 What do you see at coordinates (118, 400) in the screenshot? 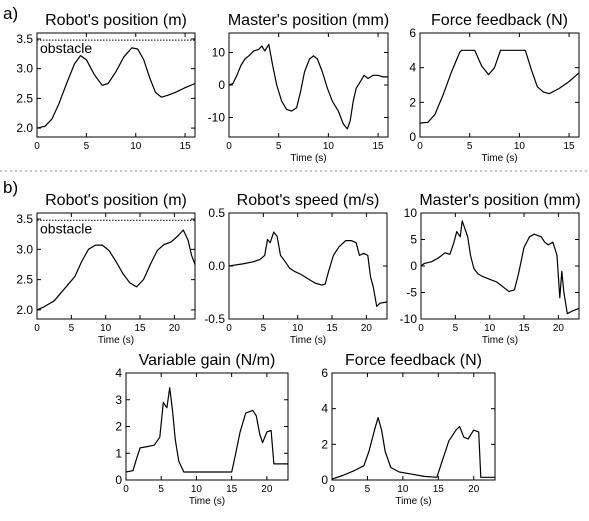
I see `y-tick-label: 3` at bounding box center [118, 400].